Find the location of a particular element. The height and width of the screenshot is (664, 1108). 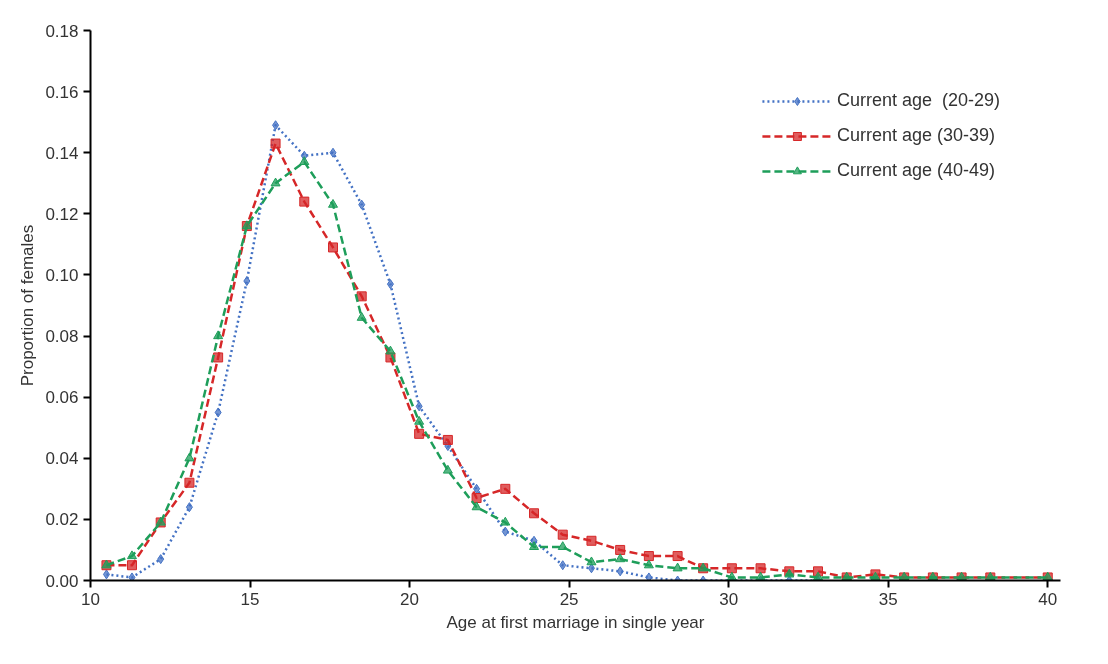

legend-label: Current age (40-49) is located at coordinates (915, 170).